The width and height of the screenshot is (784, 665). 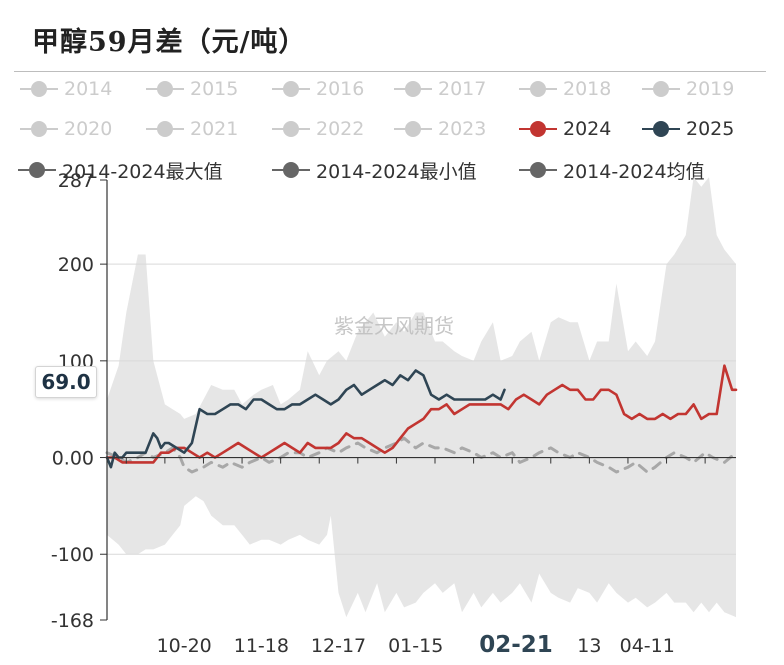 I want to click on legend-item-2016: 2016, so click(x=318, y=89).